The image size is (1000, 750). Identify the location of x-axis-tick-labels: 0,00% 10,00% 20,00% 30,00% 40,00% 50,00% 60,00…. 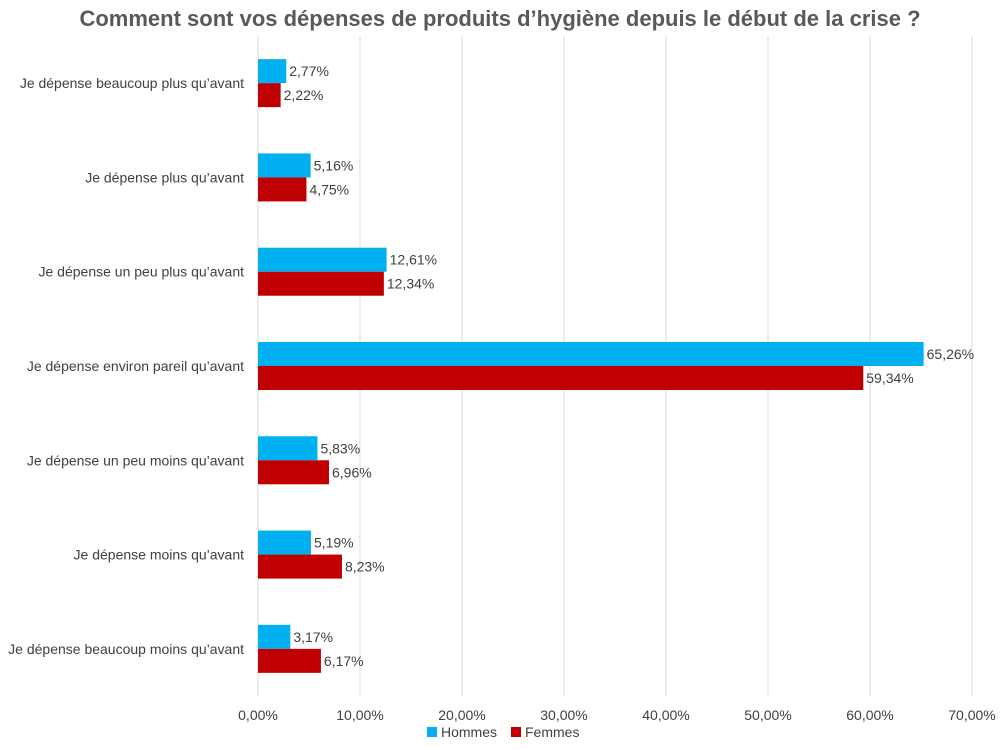
(617, 715).